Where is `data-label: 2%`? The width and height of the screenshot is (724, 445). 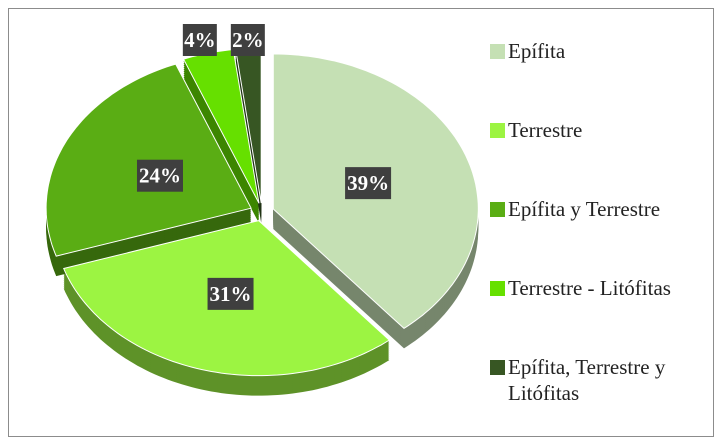
data-label: 2% is located at coordinates (247, 40).